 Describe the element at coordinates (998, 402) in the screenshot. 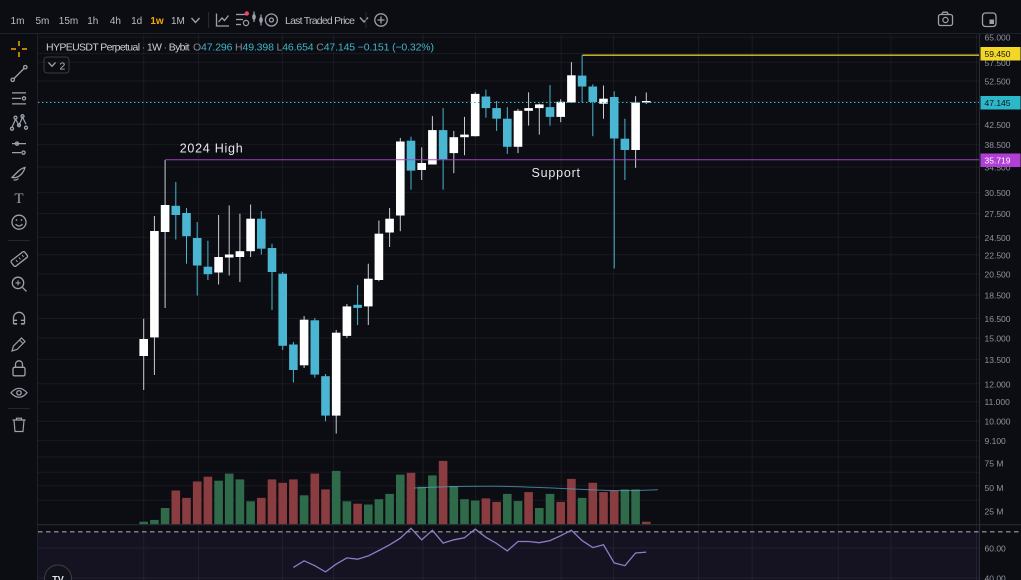

I see `svg-text: 11.000` at that location.